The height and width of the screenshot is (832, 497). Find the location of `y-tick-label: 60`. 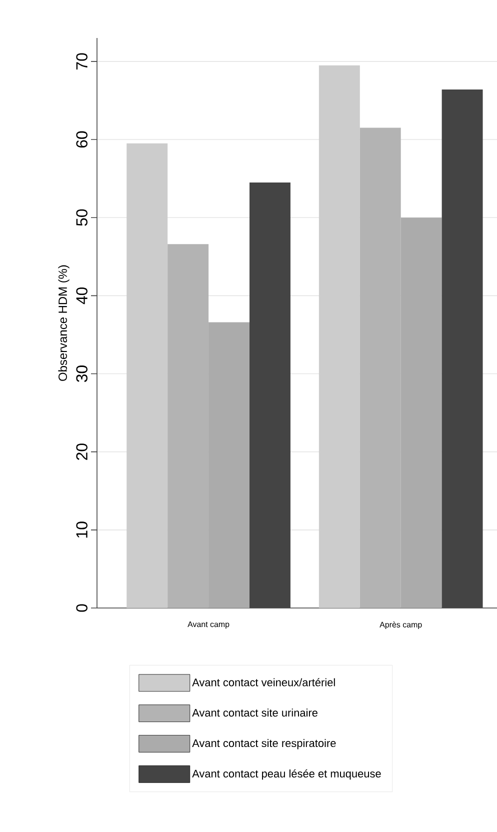

y-tick-label: 60 is located at coordinates (82, 139).